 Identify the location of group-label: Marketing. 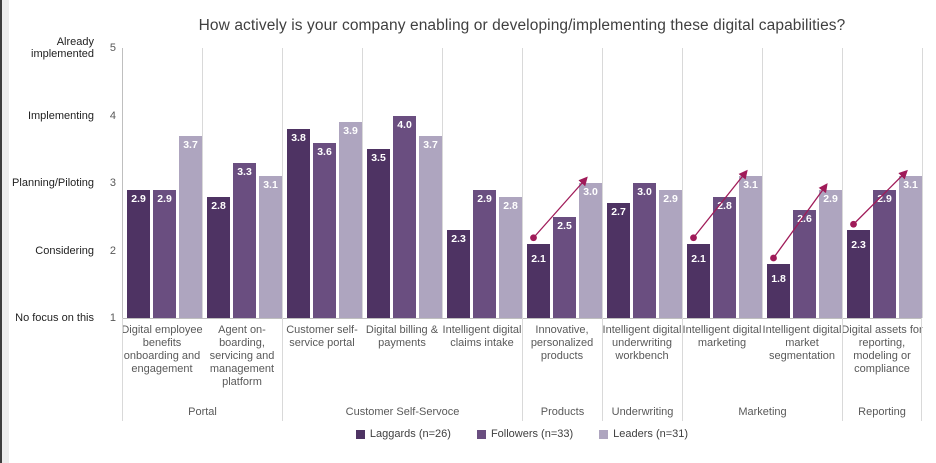
(762, 412).